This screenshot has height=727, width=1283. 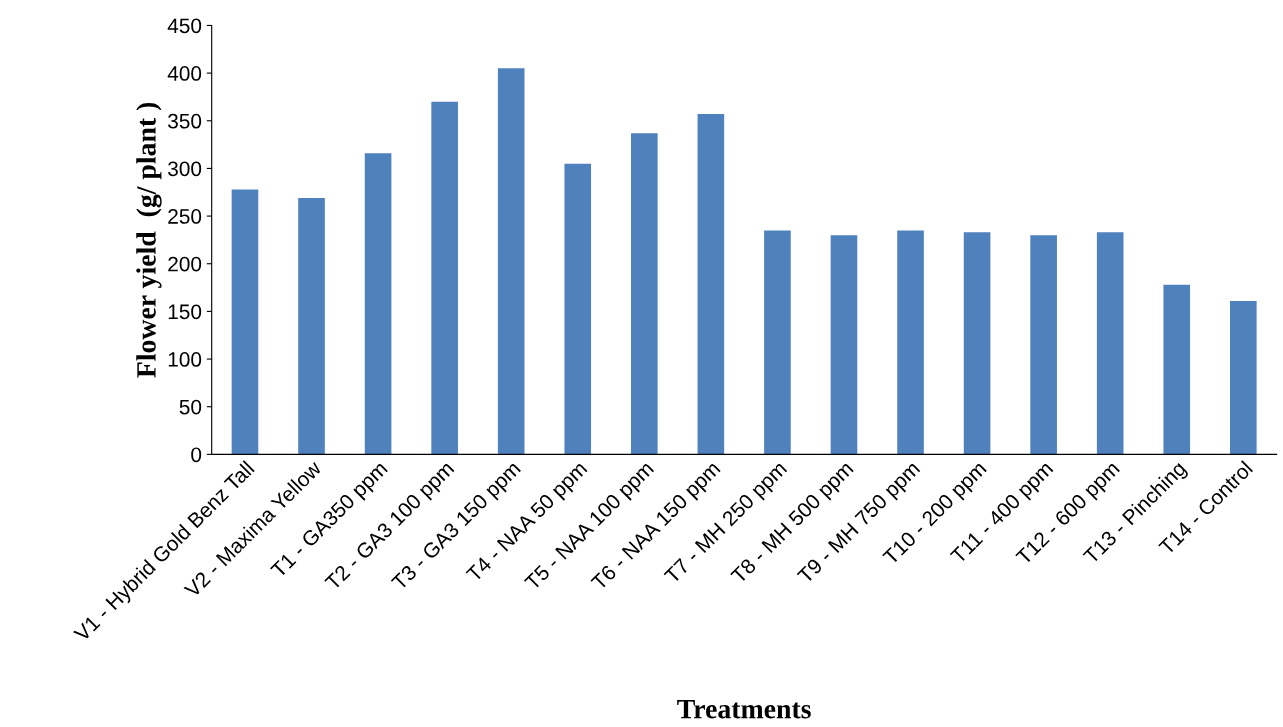 What do you see at coordinates (185, 121) in the screenshot?
I see `y-tick-label: 350` at bounding box center [185, 121].